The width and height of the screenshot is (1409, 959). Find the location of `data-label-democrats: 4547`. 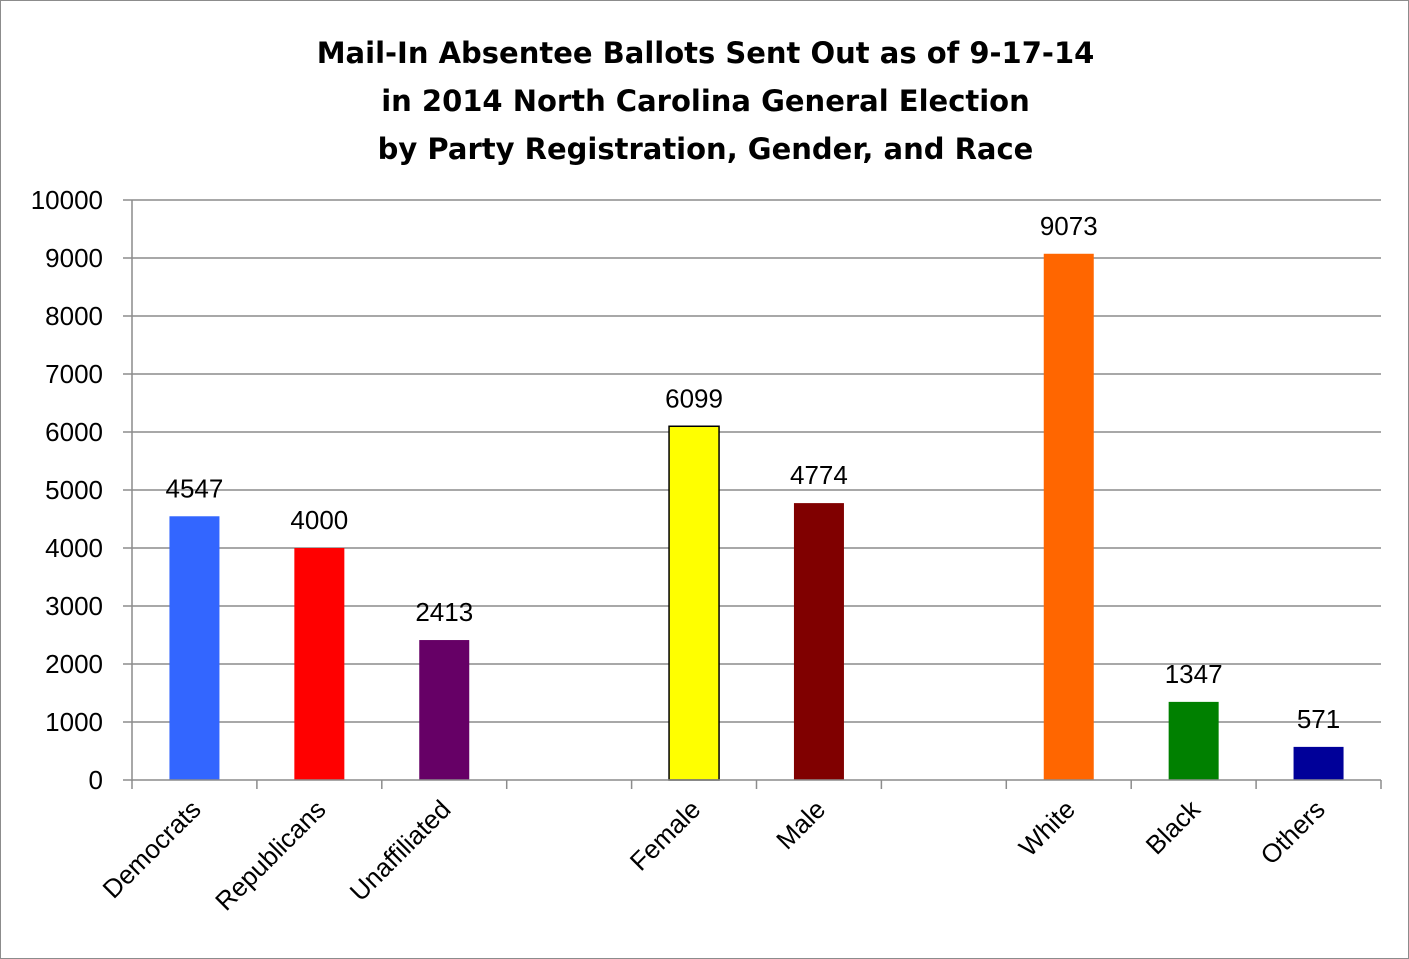

data-label-democrats: 4547 is located at coordinates (195, 488).